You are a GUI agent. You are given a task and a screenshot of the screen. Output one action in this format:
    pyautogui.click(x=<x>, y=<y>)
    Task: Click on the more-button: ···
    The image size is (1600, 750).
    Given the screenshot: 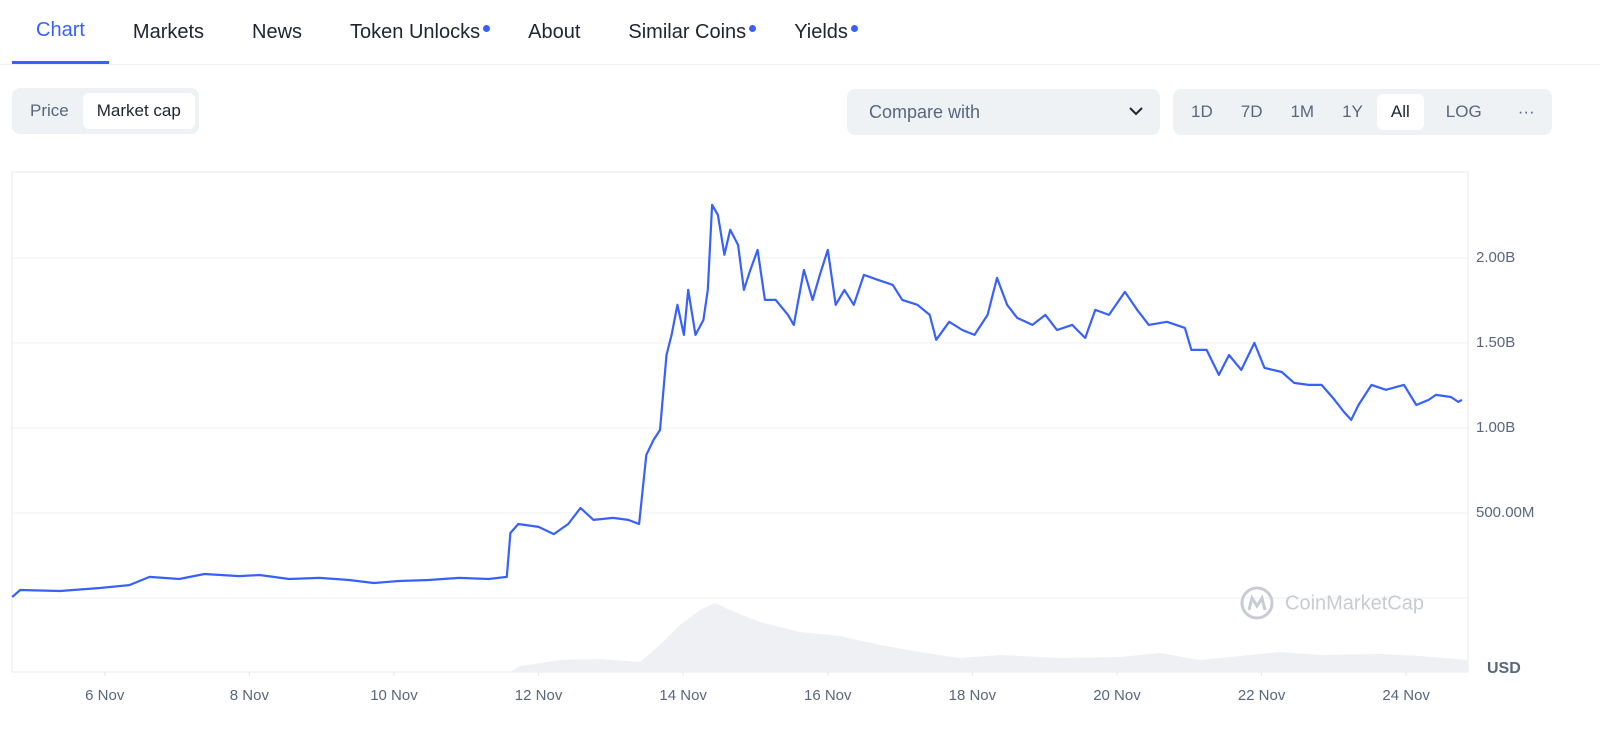 What is the action you would take?
    pyautogui.click(x=1526, y=111)
    